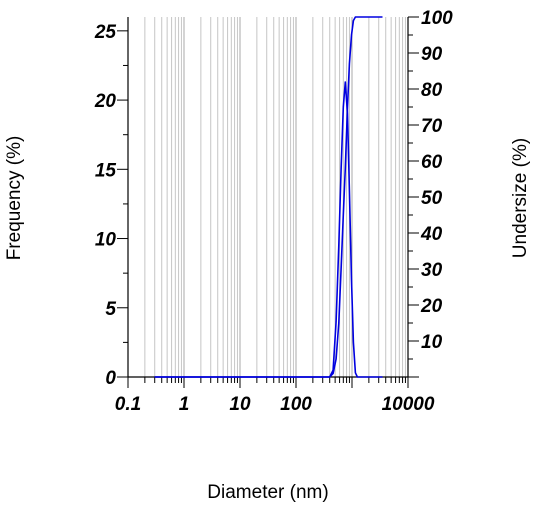 The width and height of the screenshot is (535, 512). Describe the element at coordinates (432, 90) in the screenshot. I see `y-right-tick-label: 80` at that location.